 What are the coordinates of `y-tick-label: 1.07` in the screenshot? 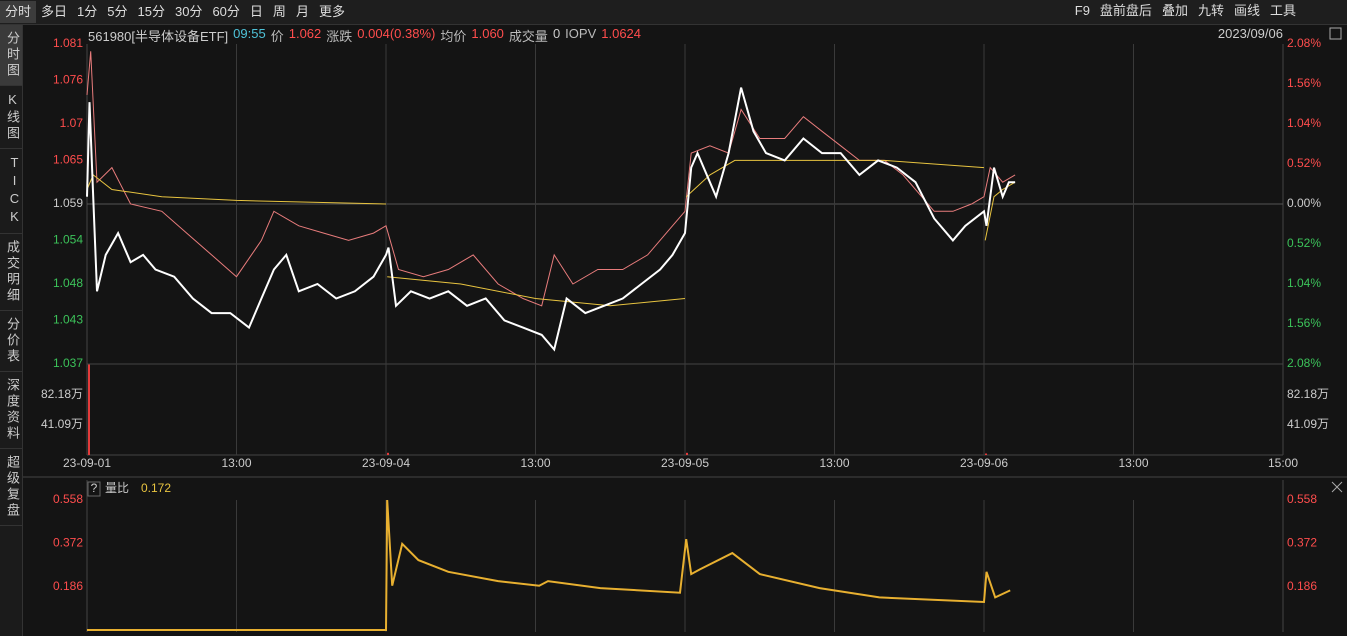 It's located at (72, 123).